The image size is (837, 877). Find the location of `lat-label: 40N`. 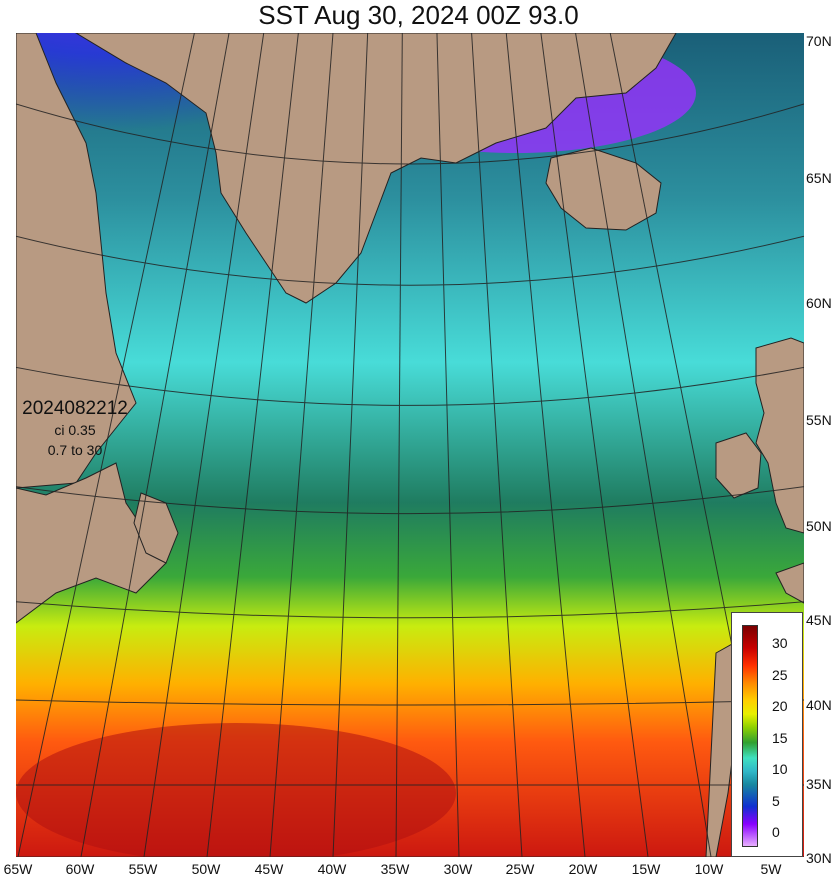

lat-label: 40N is located at coordinates (819, 705).